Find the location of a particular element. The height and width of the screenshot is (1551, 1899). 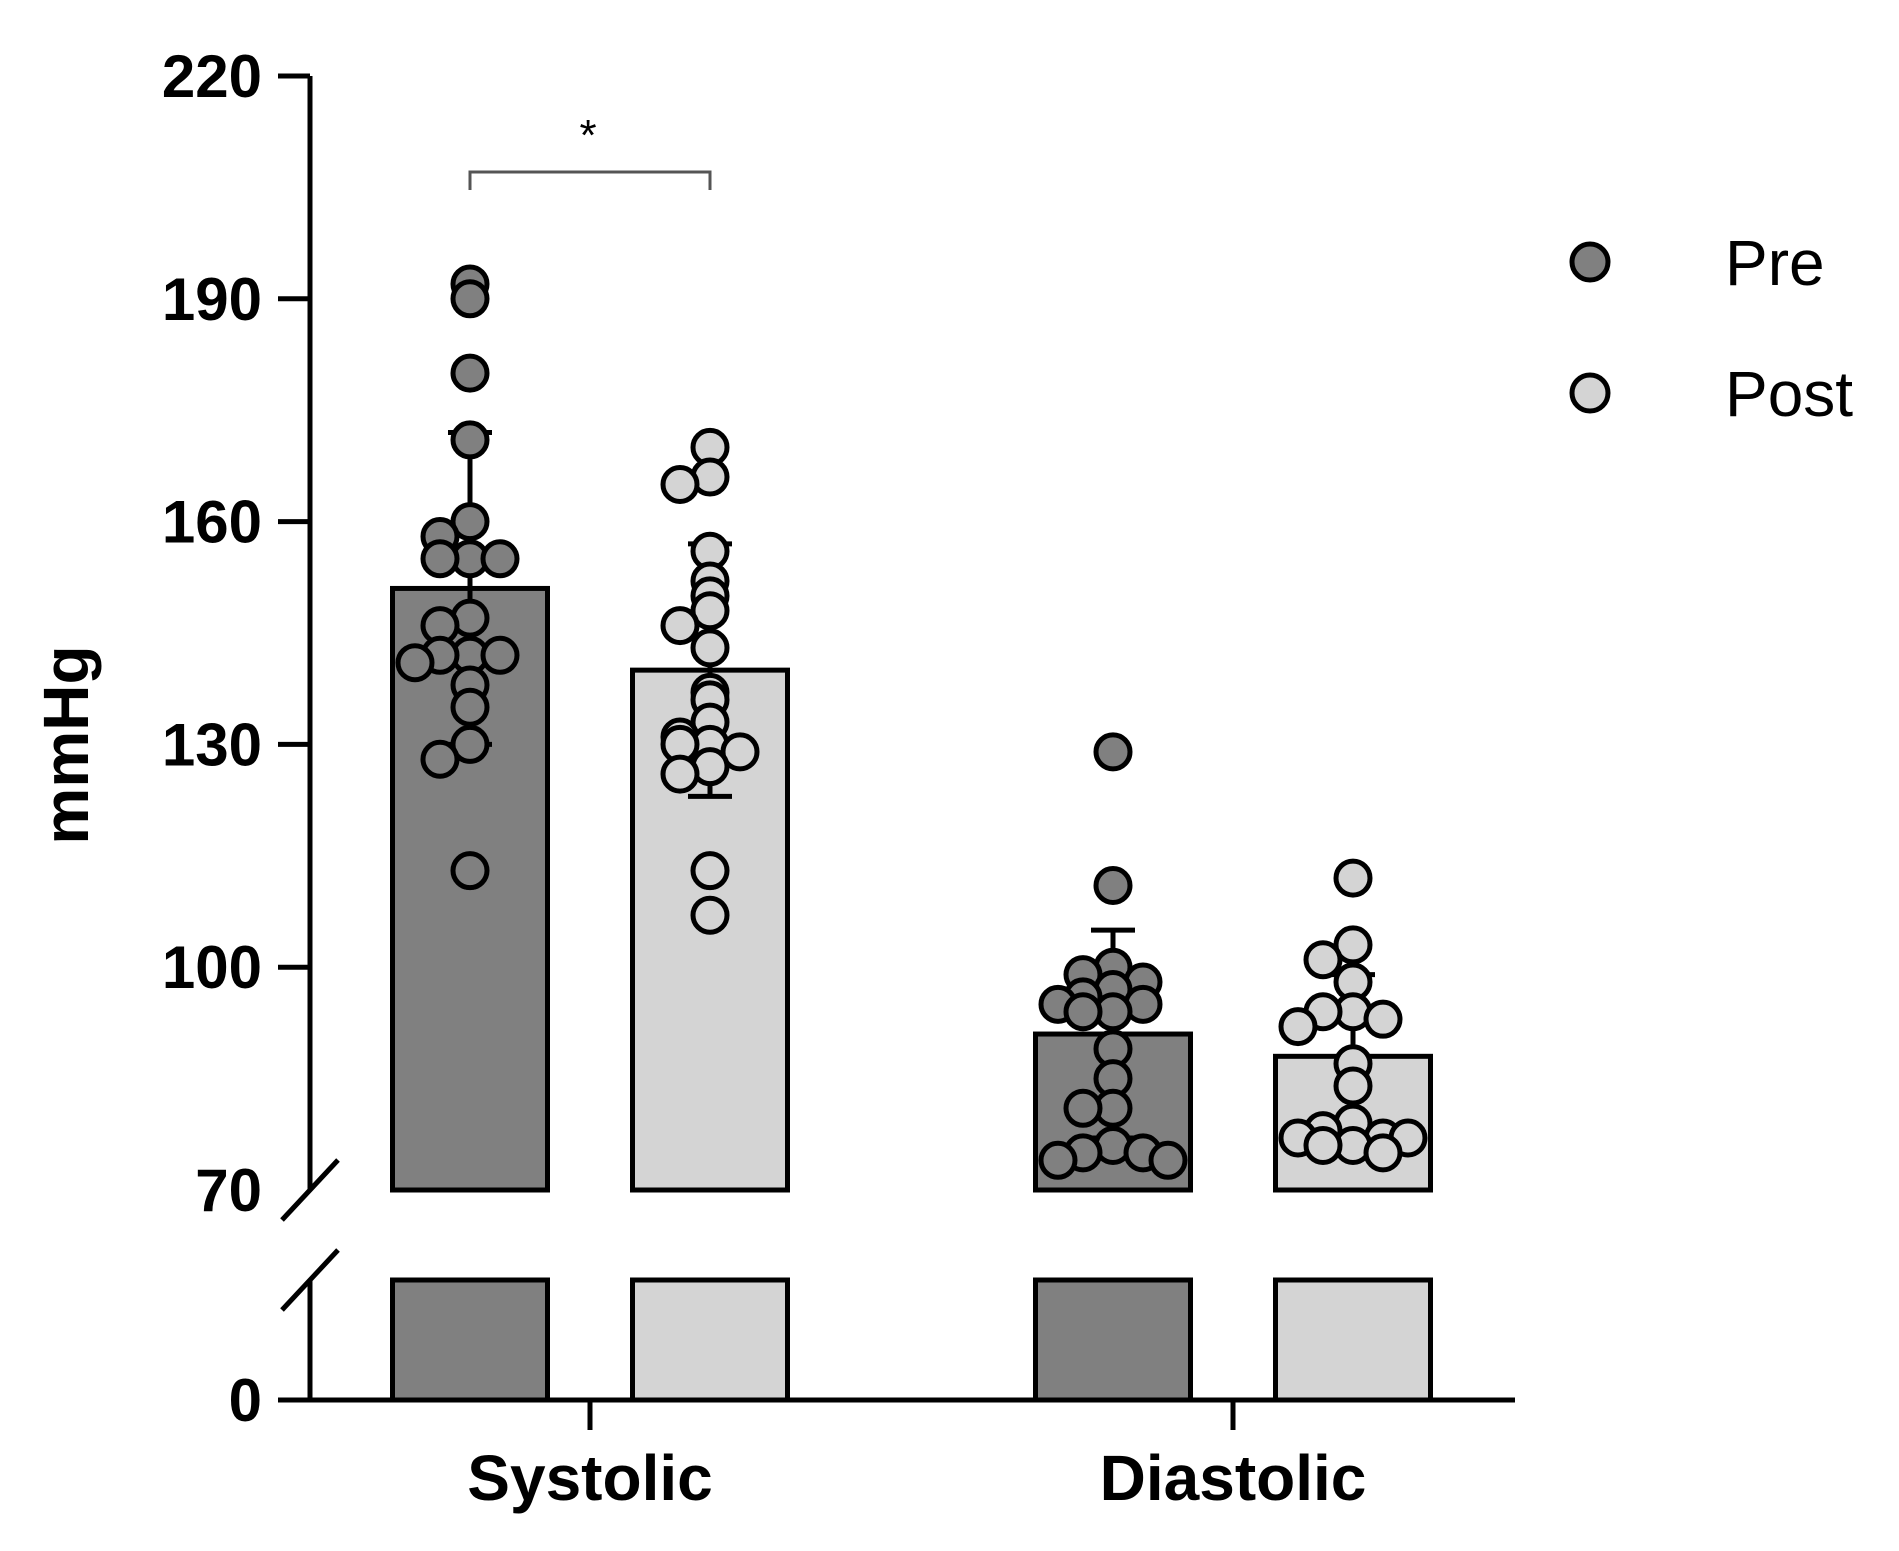

axis-break-mark-upper is located at coordinates (310, 1190).